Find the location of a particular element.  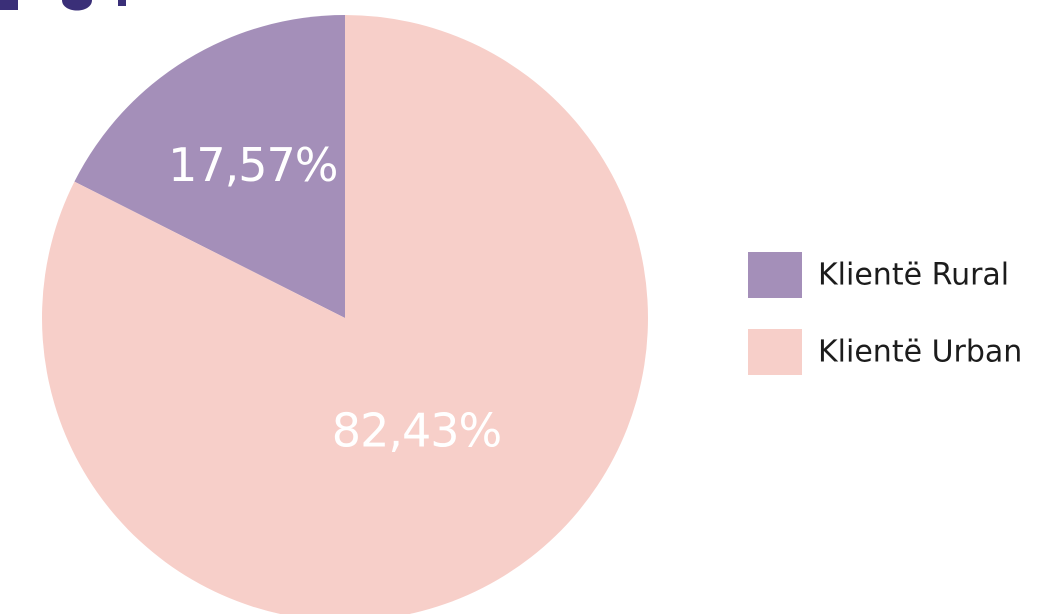

slice-value-label-0: 17,57% is located at coordinates (252, 165).